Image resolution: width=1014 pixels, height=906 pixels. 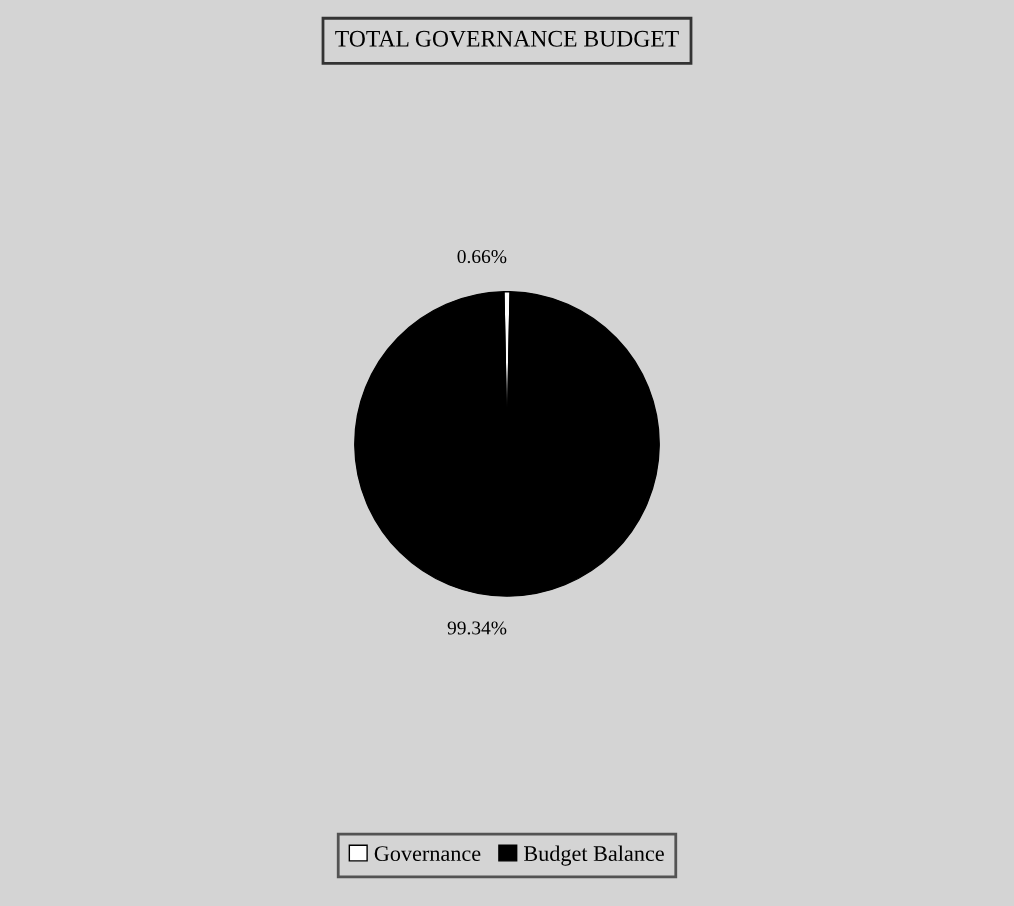 What do you see at coordinates (482, 256) in the screenshot?
I see `data-label: 0.66%` at bounding box center [482, 256].